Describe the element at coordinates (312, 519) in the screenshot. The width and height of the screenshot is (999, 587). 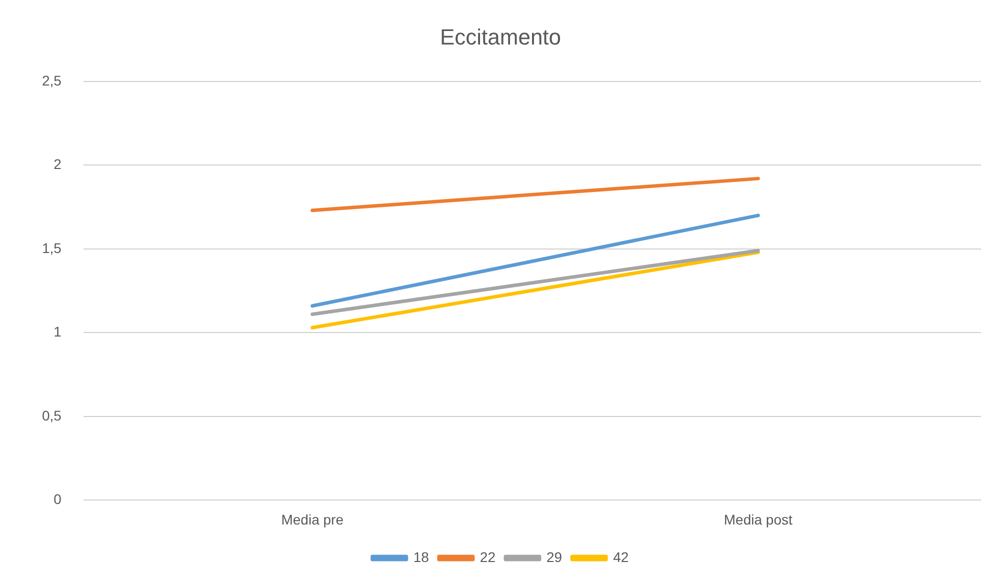
I see `x-tick-label: Media pre` at that location.